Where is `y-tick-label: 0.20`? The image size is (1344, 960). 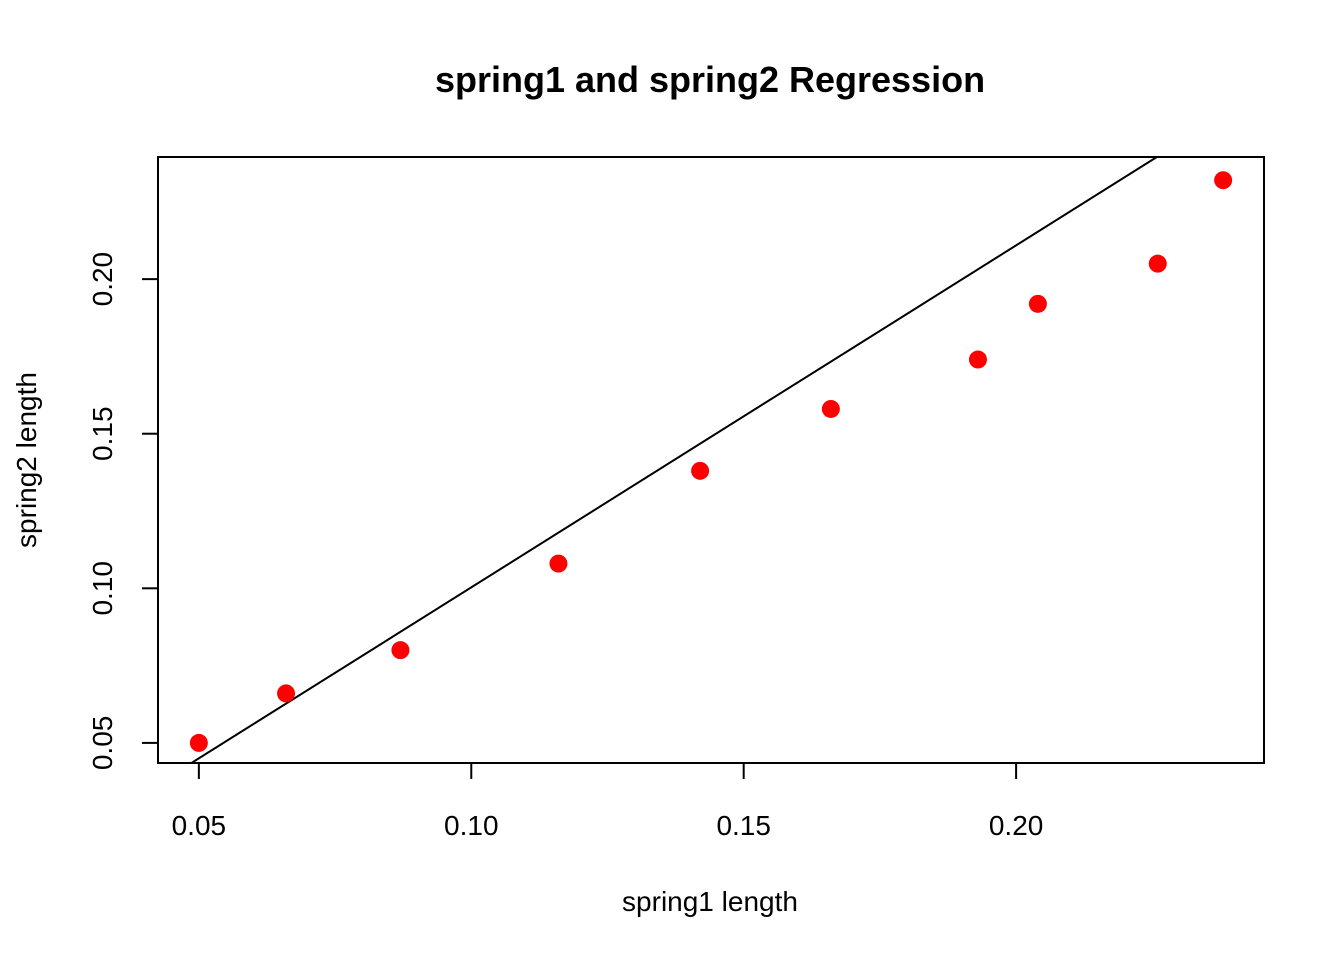
y-tick-label: 0.20 is located at coordinates (102, 279).